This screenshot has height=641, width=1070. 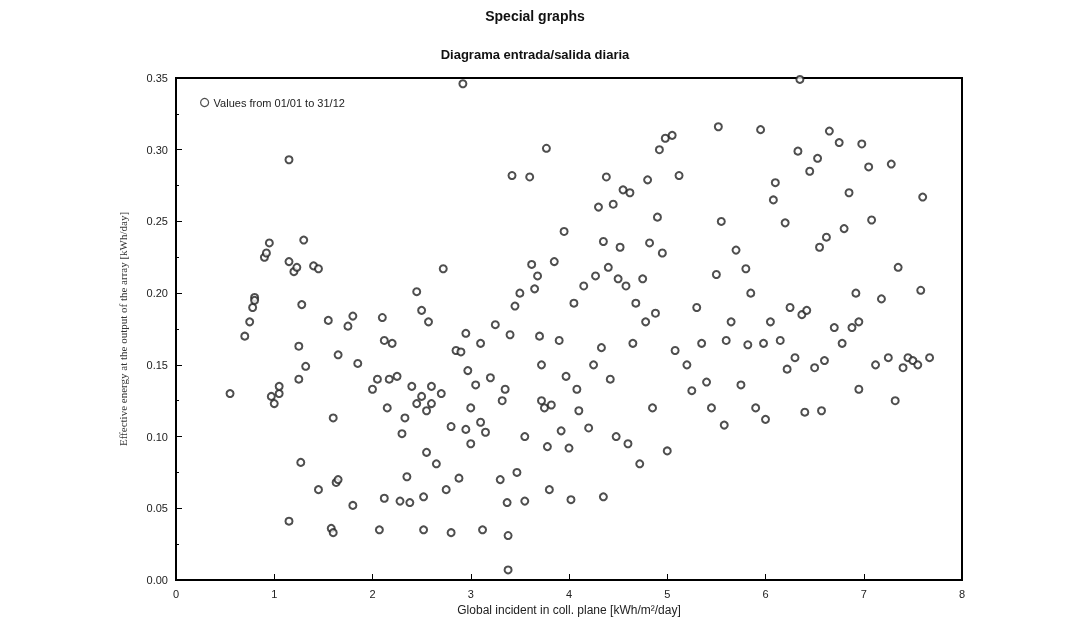 What do you see at coordinates (765, 593) in the screenshot?
I see `x-tick-label: 6` at bounding box center [765, 593].